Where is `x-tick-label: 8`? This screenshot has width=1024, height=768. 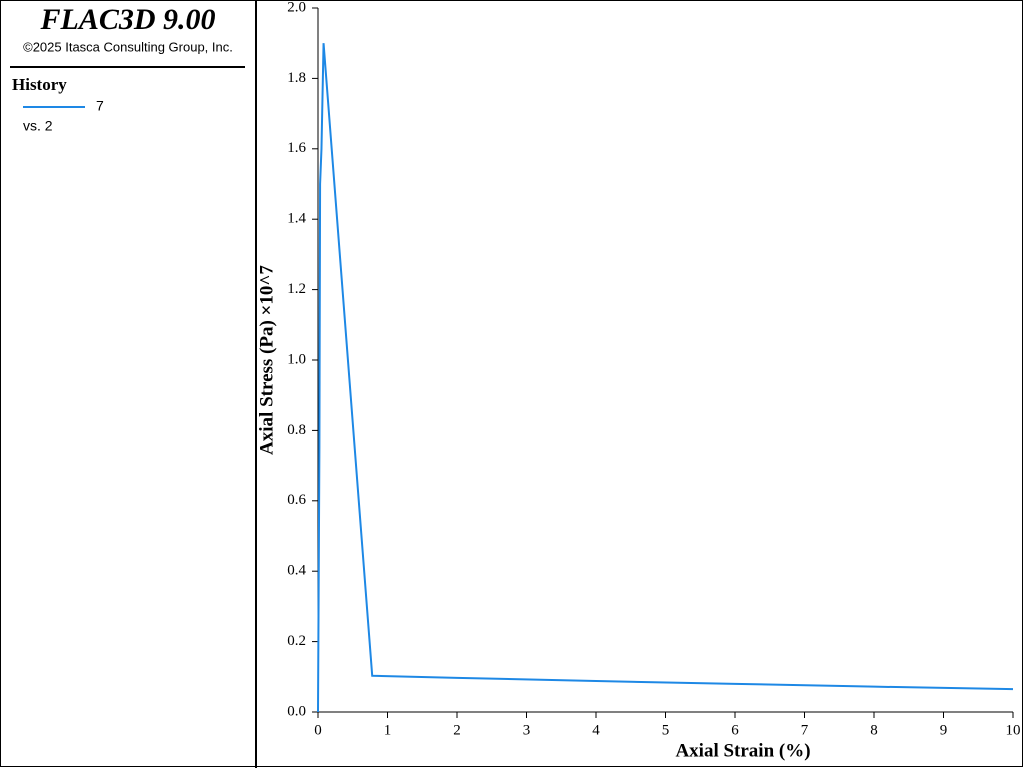
x-tick-label: 8 is located at coordinates (874, 730).